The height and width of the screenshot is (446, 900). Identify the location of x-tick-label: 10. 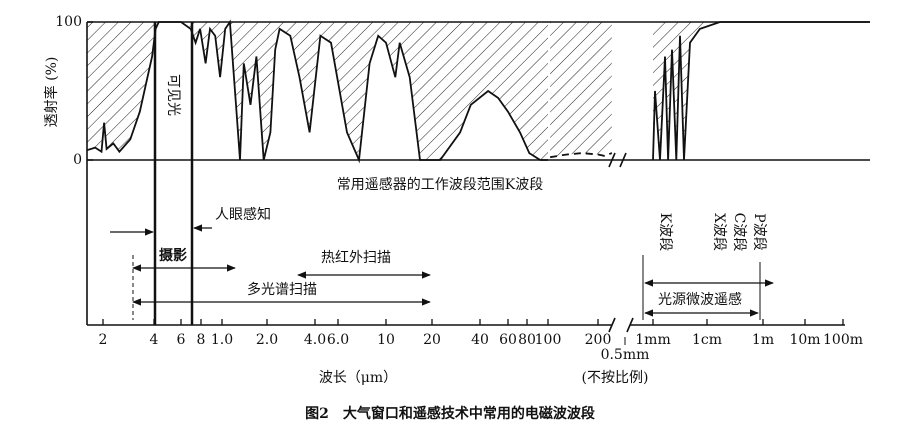
(386, 340).